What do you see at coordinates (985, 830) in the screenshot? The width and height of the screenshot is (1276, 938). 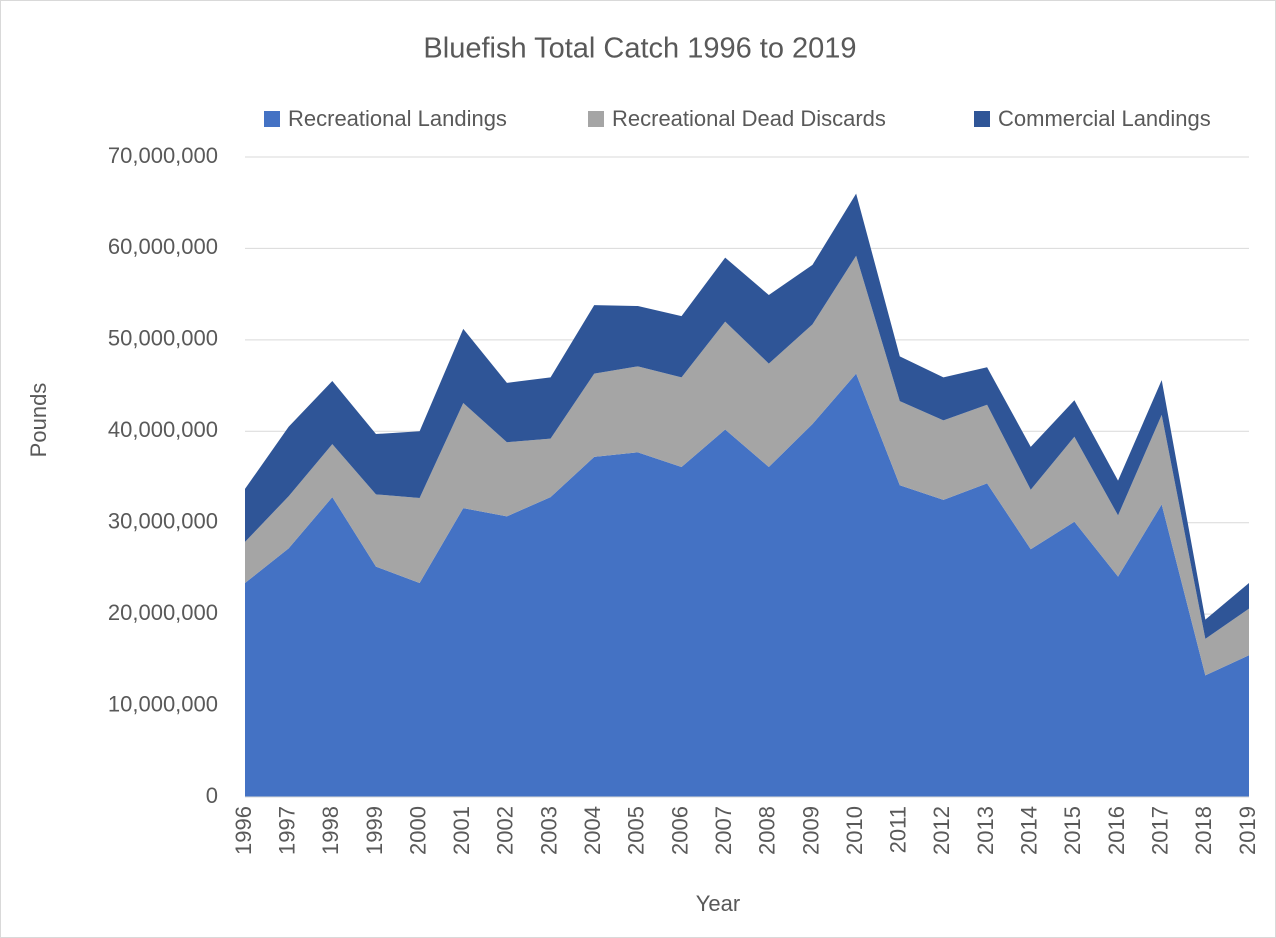 I see `x-tick-label: 2013` at bounding box center [985, 830].